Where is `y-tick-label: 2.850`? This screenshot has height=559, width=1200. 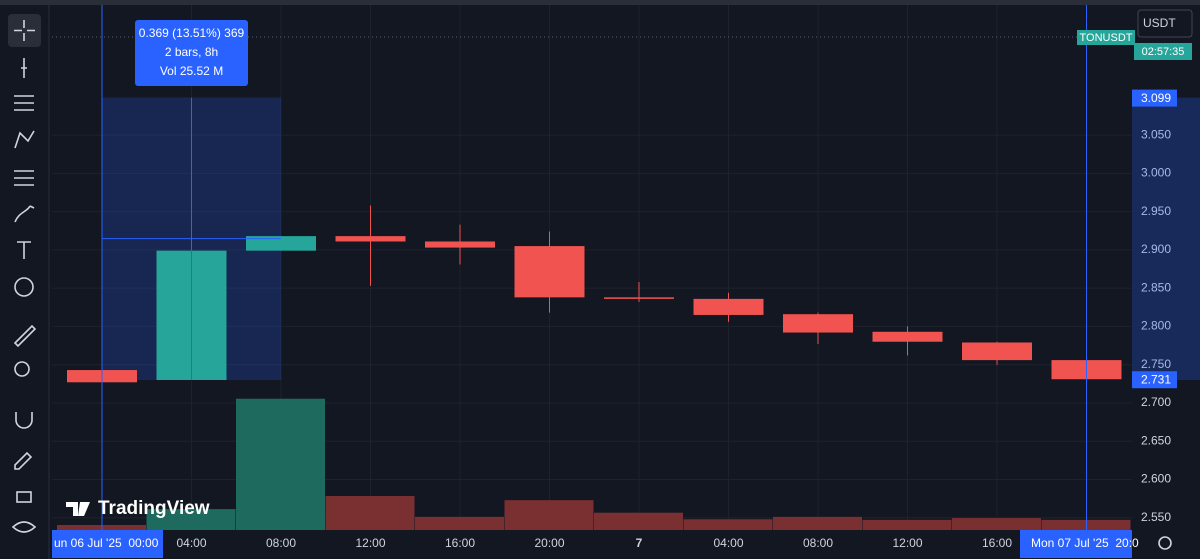
y-tick-label: 2.850 is located at coordinates (1156, 287).